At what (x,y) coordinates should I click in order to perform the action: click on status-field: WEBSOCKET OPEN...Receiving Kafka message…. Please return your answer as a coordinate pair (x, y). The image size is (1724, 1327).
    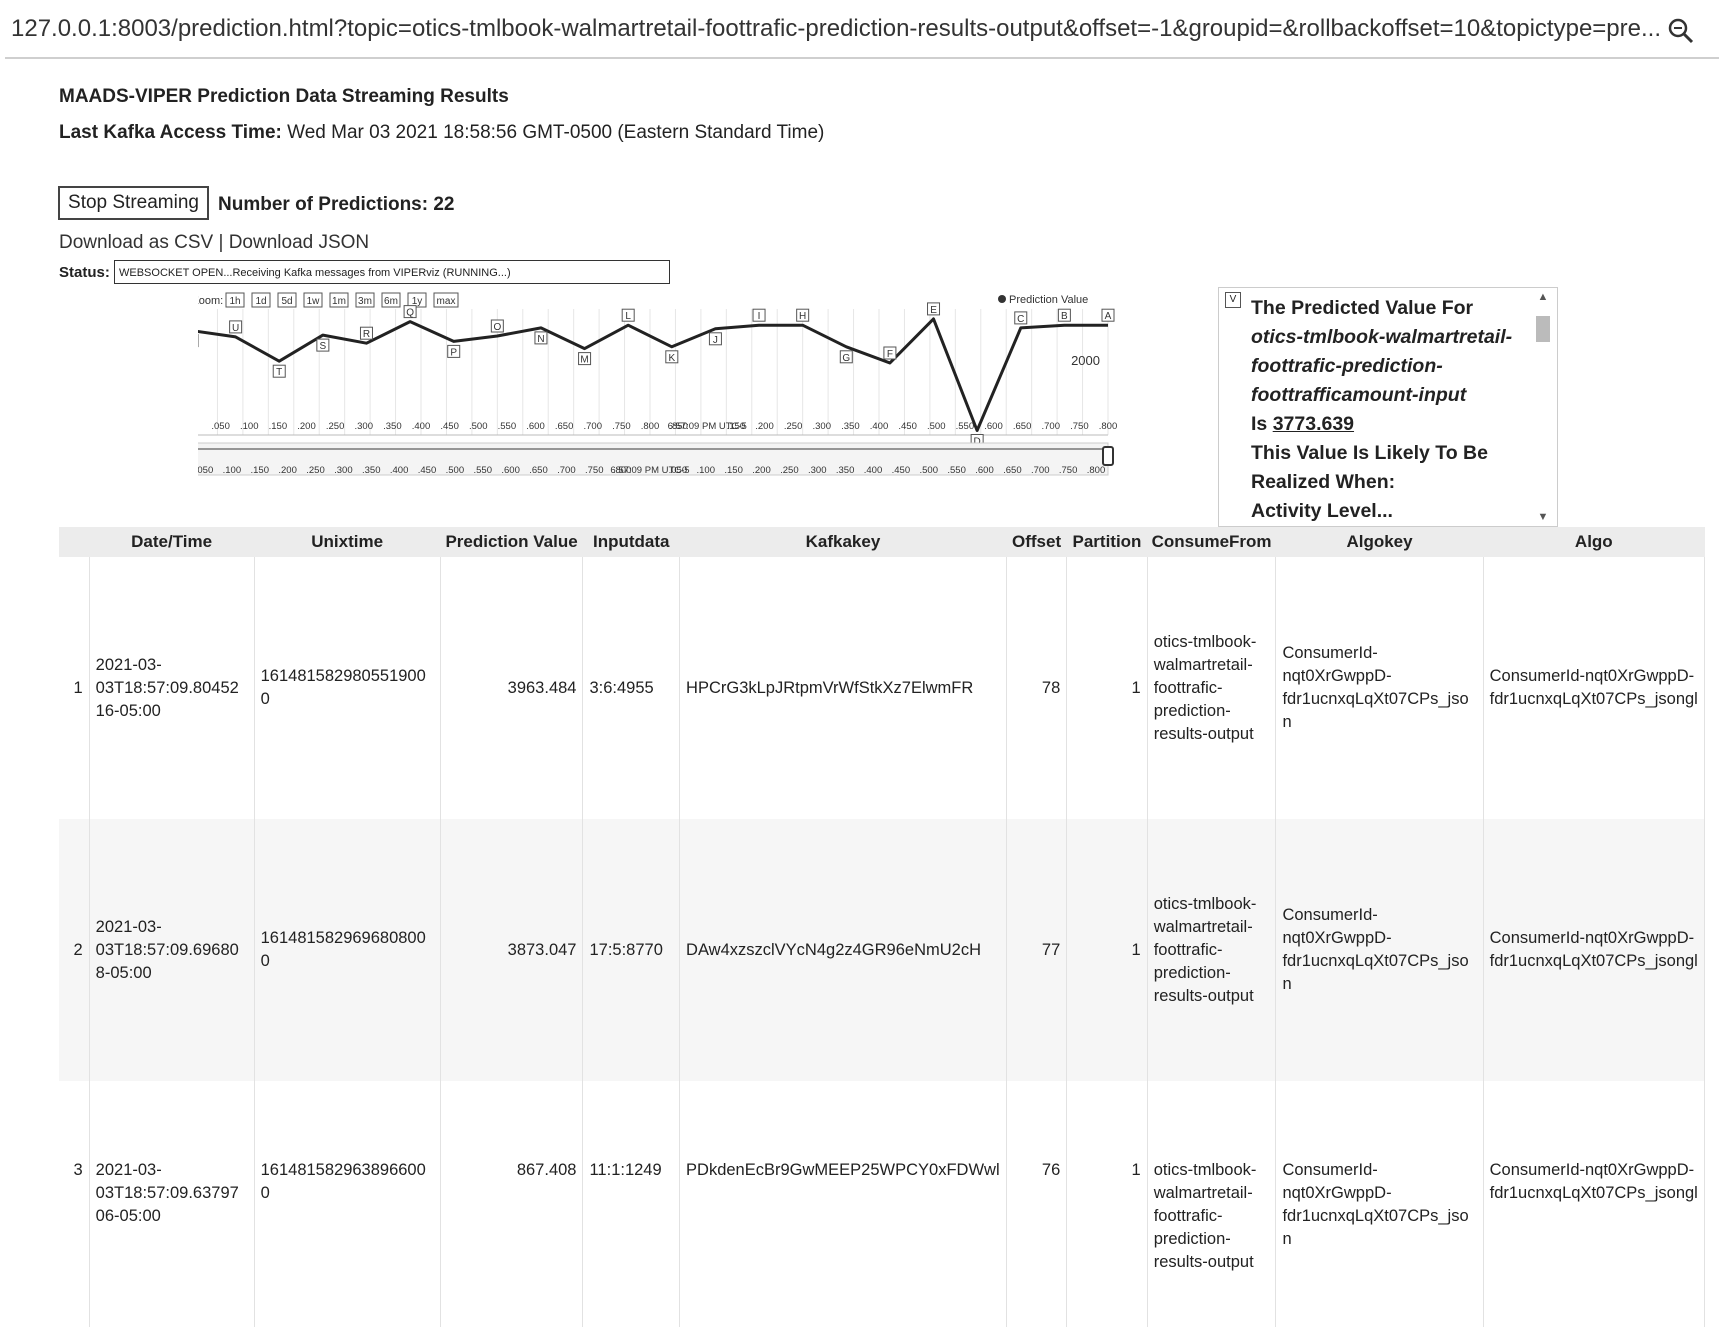
    Looking at the image, I should click on (392, 272).